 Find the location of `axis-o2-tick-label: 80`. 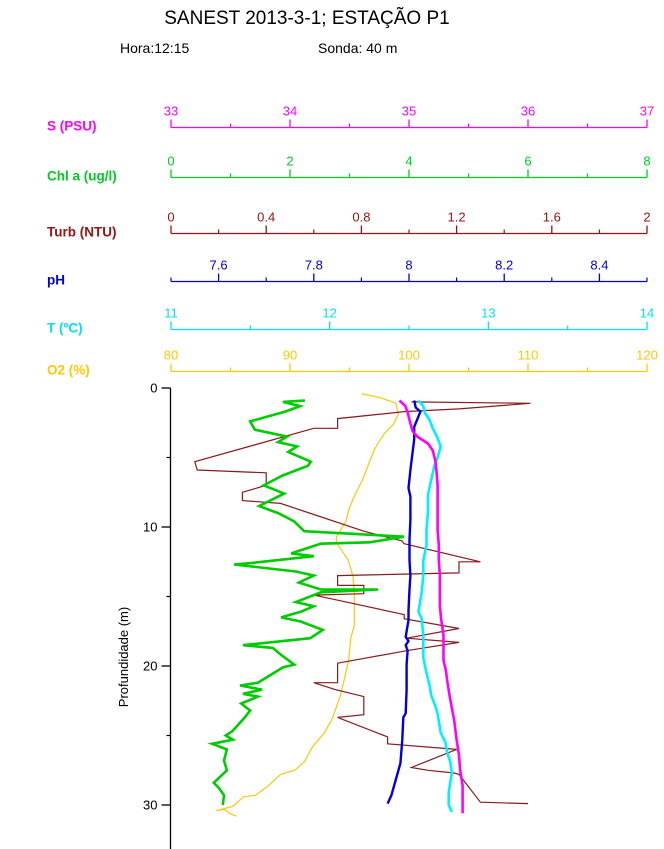

axis-o2-tick-label: 80 is located at coordinates (171, 355).